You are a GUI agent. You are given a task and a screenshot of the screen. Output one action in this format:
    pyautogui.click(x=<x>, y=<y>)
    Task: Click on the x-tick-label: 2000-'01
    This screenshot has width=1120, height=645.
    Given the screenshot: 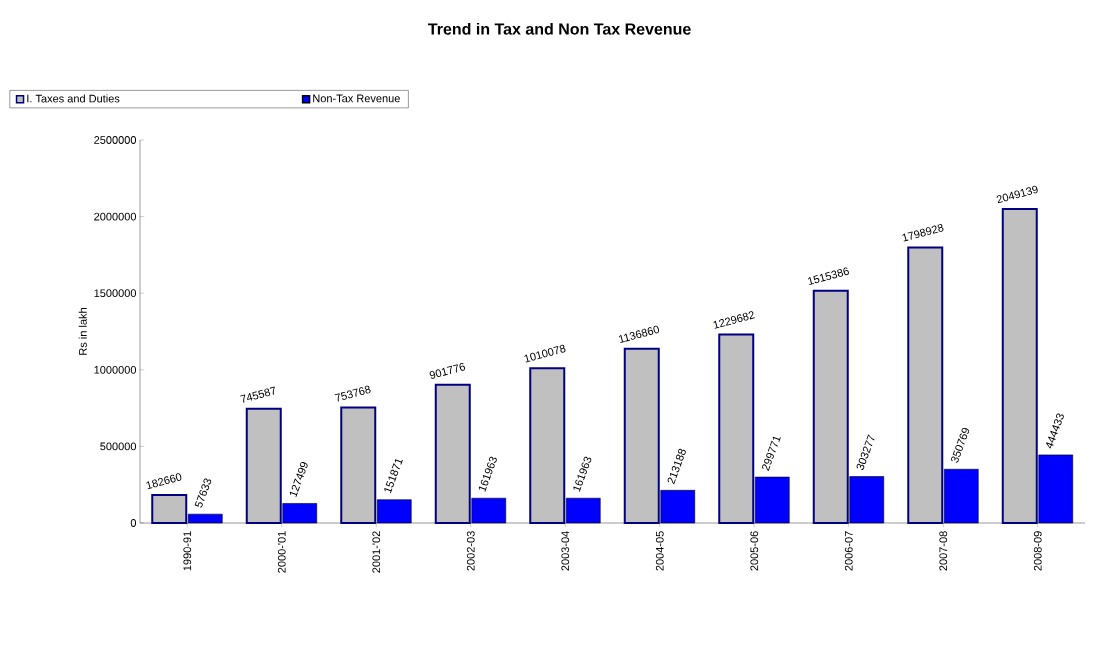 What is the action you would take?
    pyautogui.click(x=281, y=552)
    